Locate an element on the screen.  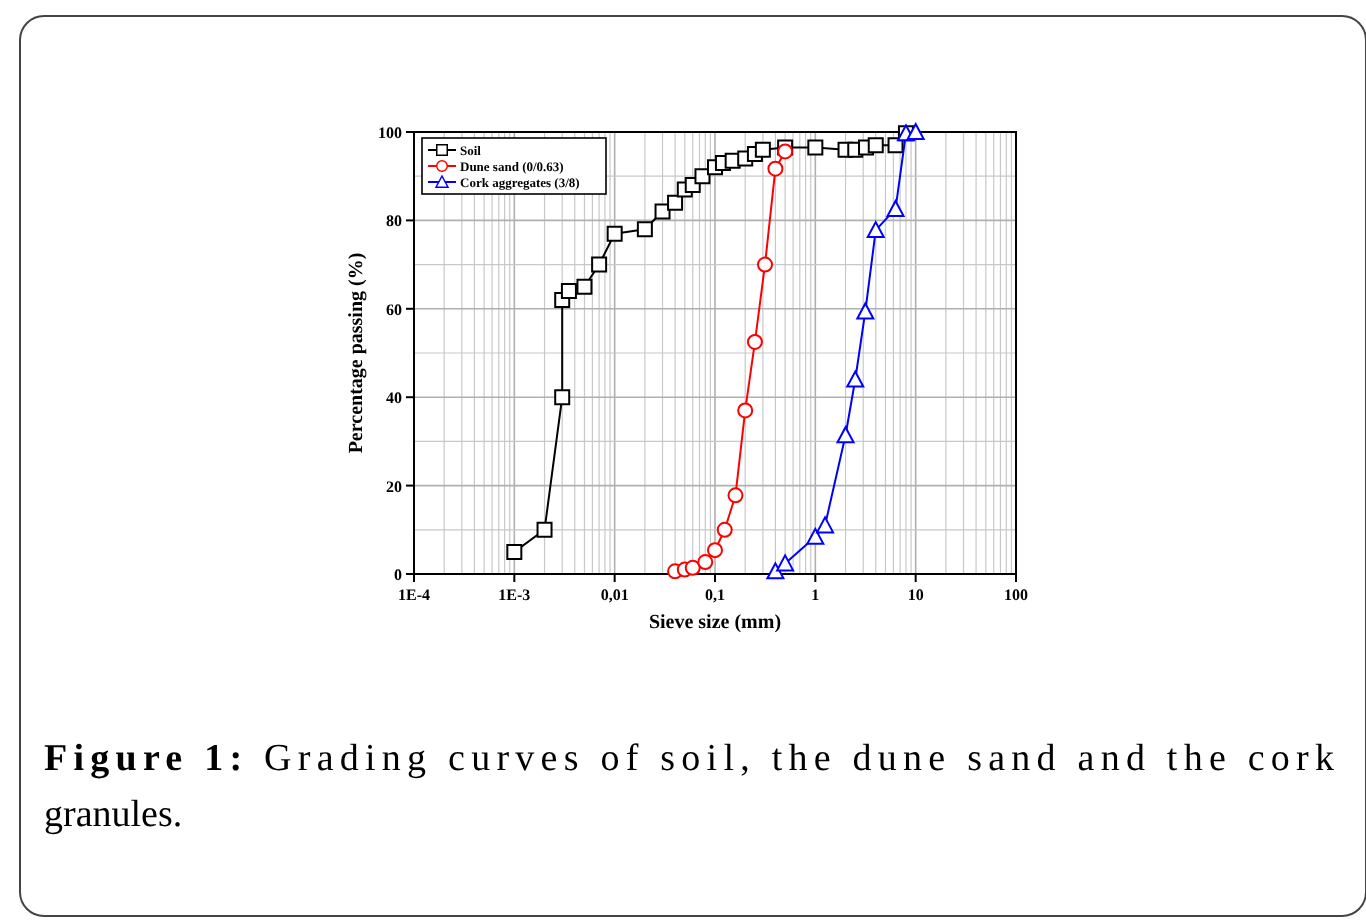
y-tick-label: 20 is located at coordinates (394, 486).